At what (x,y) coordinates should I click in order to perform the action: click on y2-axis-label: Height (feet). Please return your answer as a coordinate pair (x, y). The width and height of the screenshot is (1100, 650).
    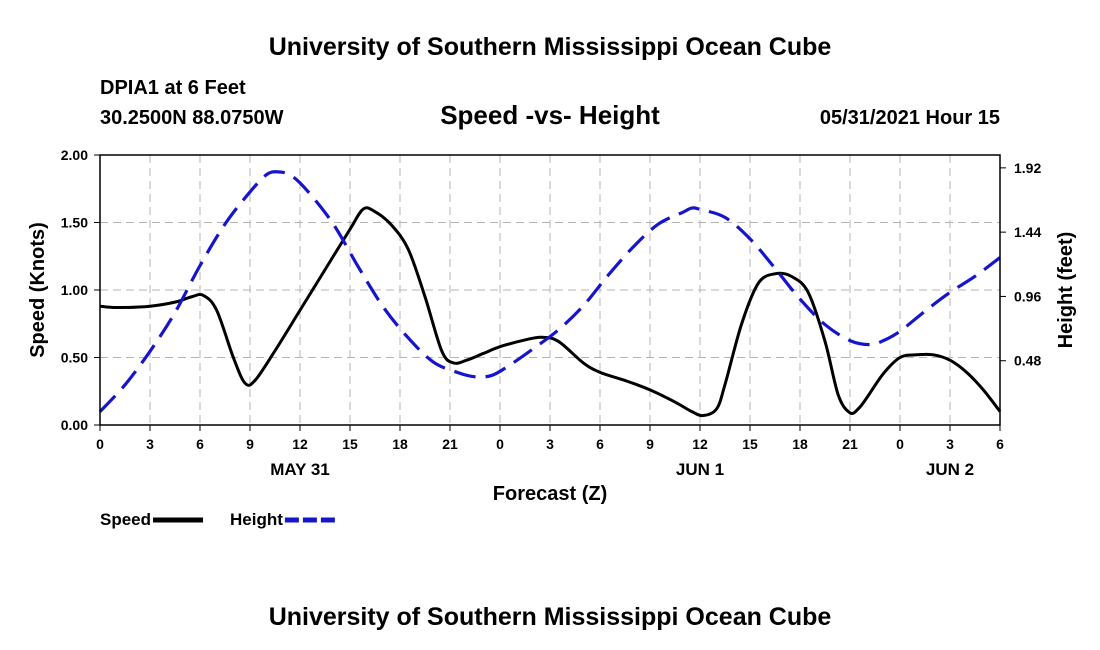
    Looking at the image, I should click on (1066, 290).